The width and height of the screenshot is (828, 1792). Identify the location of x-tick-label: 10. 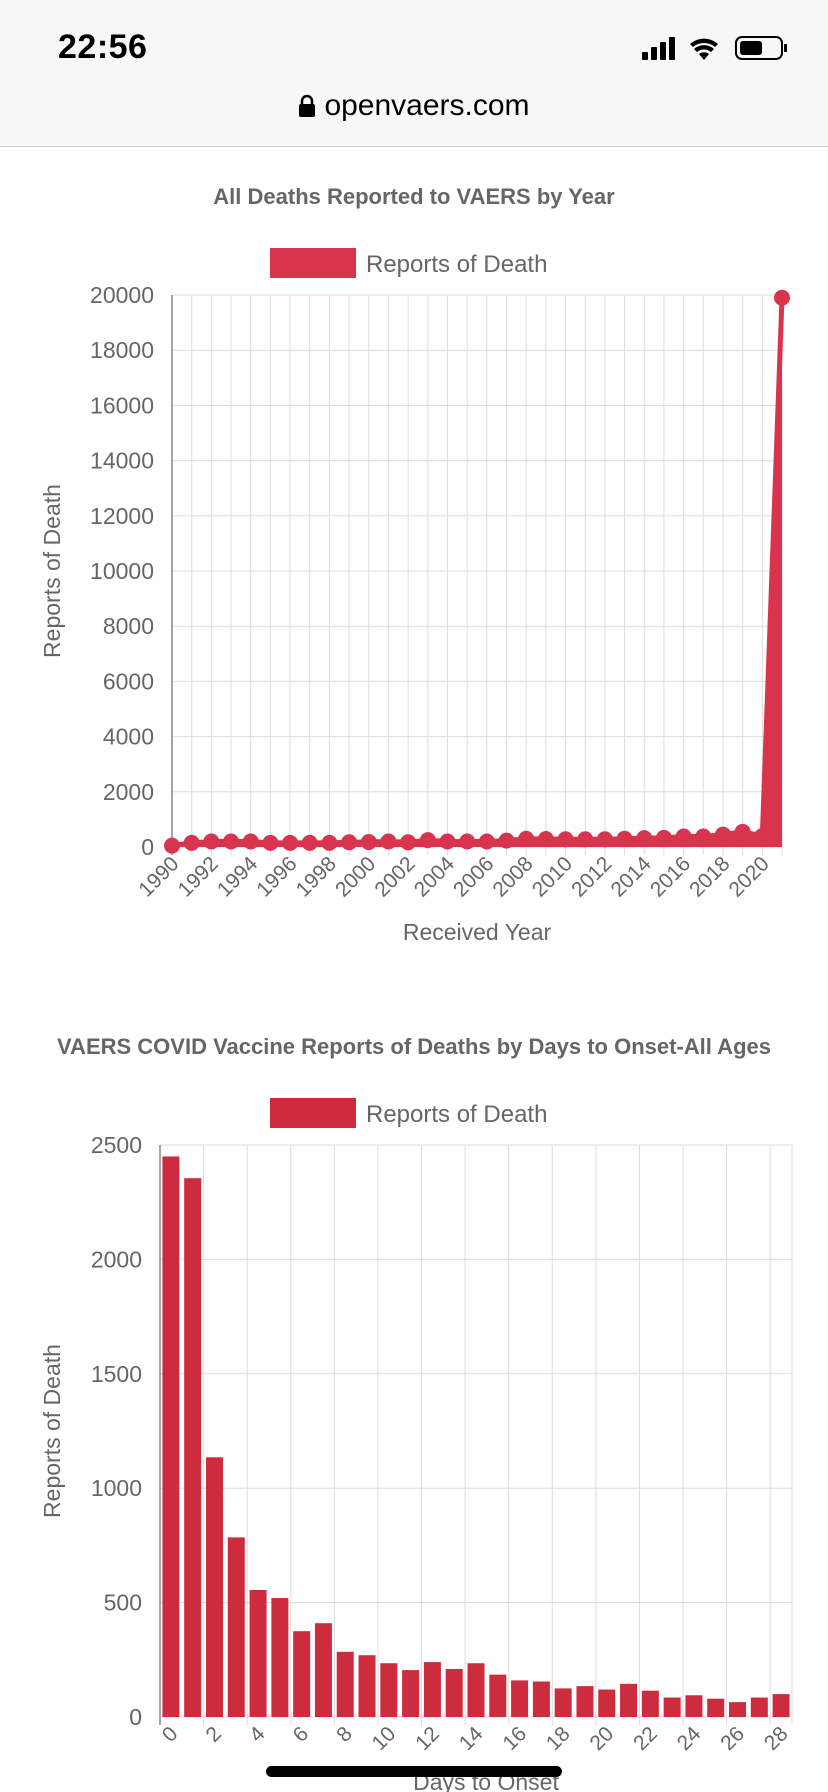
(384, 1738).